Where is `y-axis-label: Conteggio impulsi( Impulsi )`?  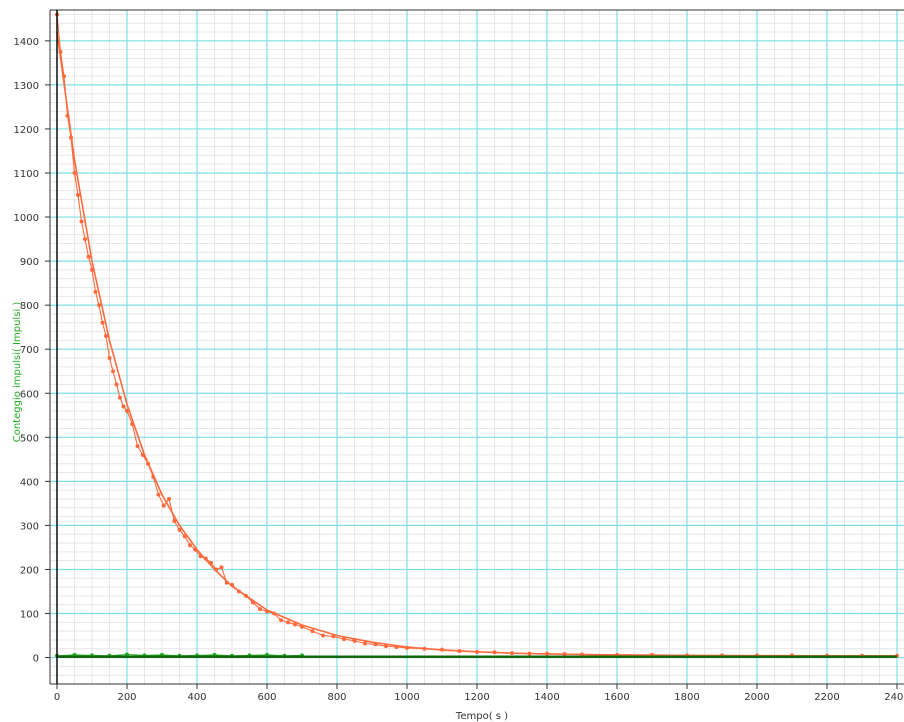 y-axis-label: Conteggio impulsi( Impulsi ) is located at coordinates (17, 372).